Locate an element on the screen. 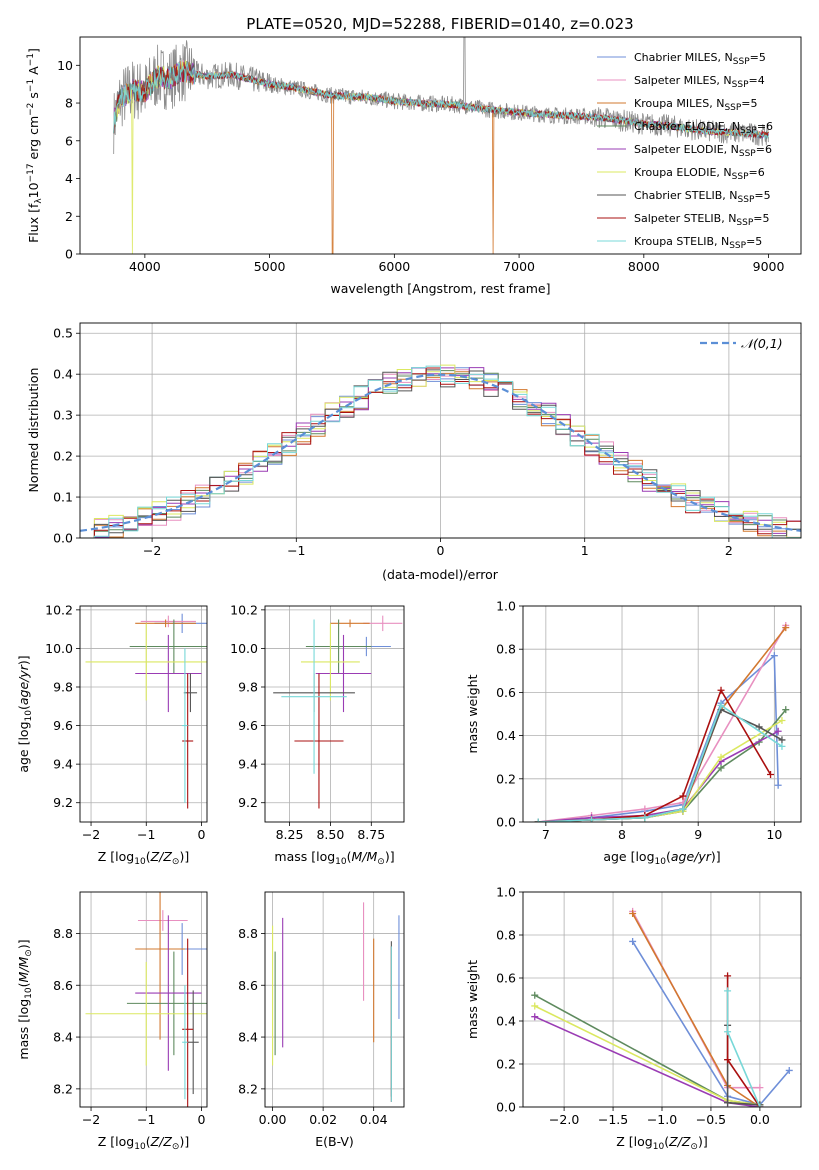 Image resolution: width=819 pixels, height=1170 pixels. y-tick-label: 6 is located at coordinates (69, 140).